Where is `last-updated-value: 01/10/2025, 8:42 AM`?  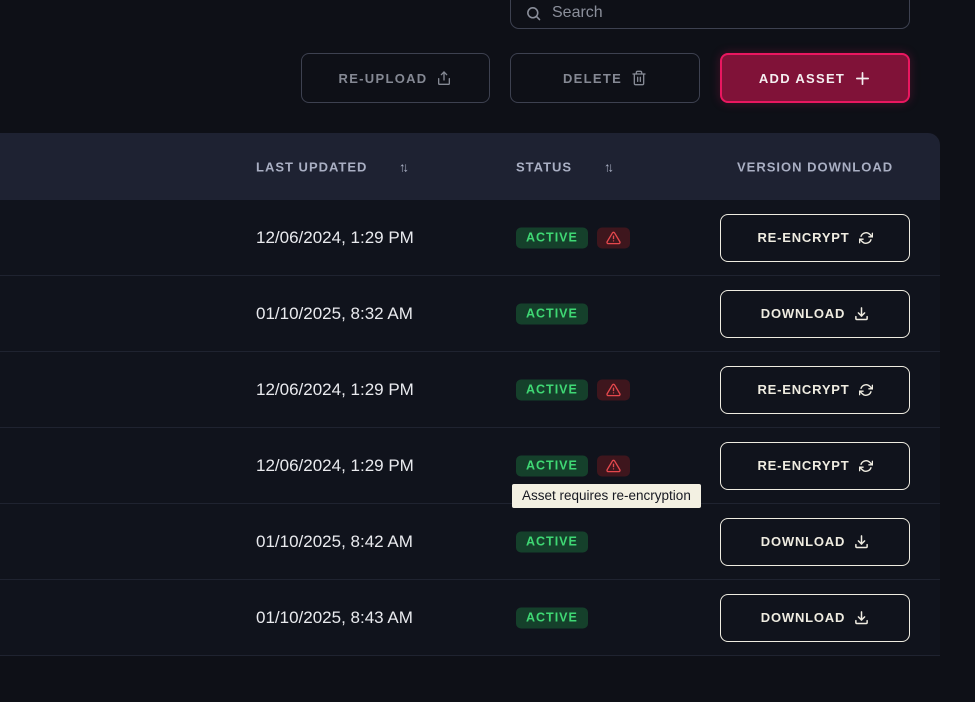
last-updated-value: 01/10/2025, 8:42 AM is located at coordinates (334, 541).